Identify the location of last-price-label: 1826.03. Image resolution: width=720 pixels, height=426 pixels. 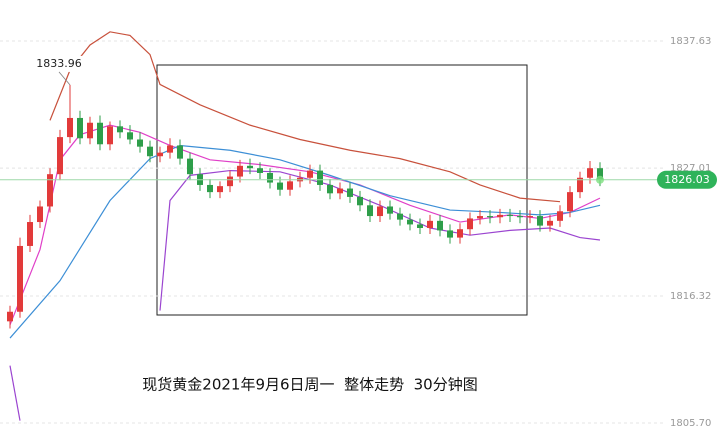
(687, 179).